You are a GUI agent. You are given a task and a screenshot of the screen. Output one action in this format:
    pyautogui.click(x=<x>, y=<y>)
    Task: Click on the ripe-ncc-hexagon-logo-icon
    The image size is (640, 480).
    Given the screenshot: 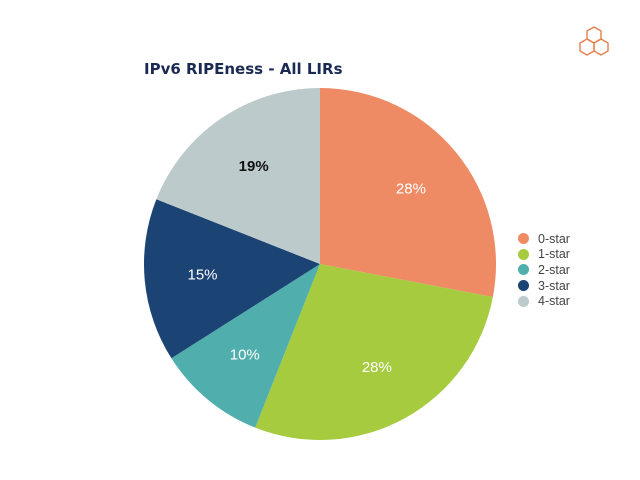 What is the action you would take?
    pyautogui.click(x=594, y=41)
    